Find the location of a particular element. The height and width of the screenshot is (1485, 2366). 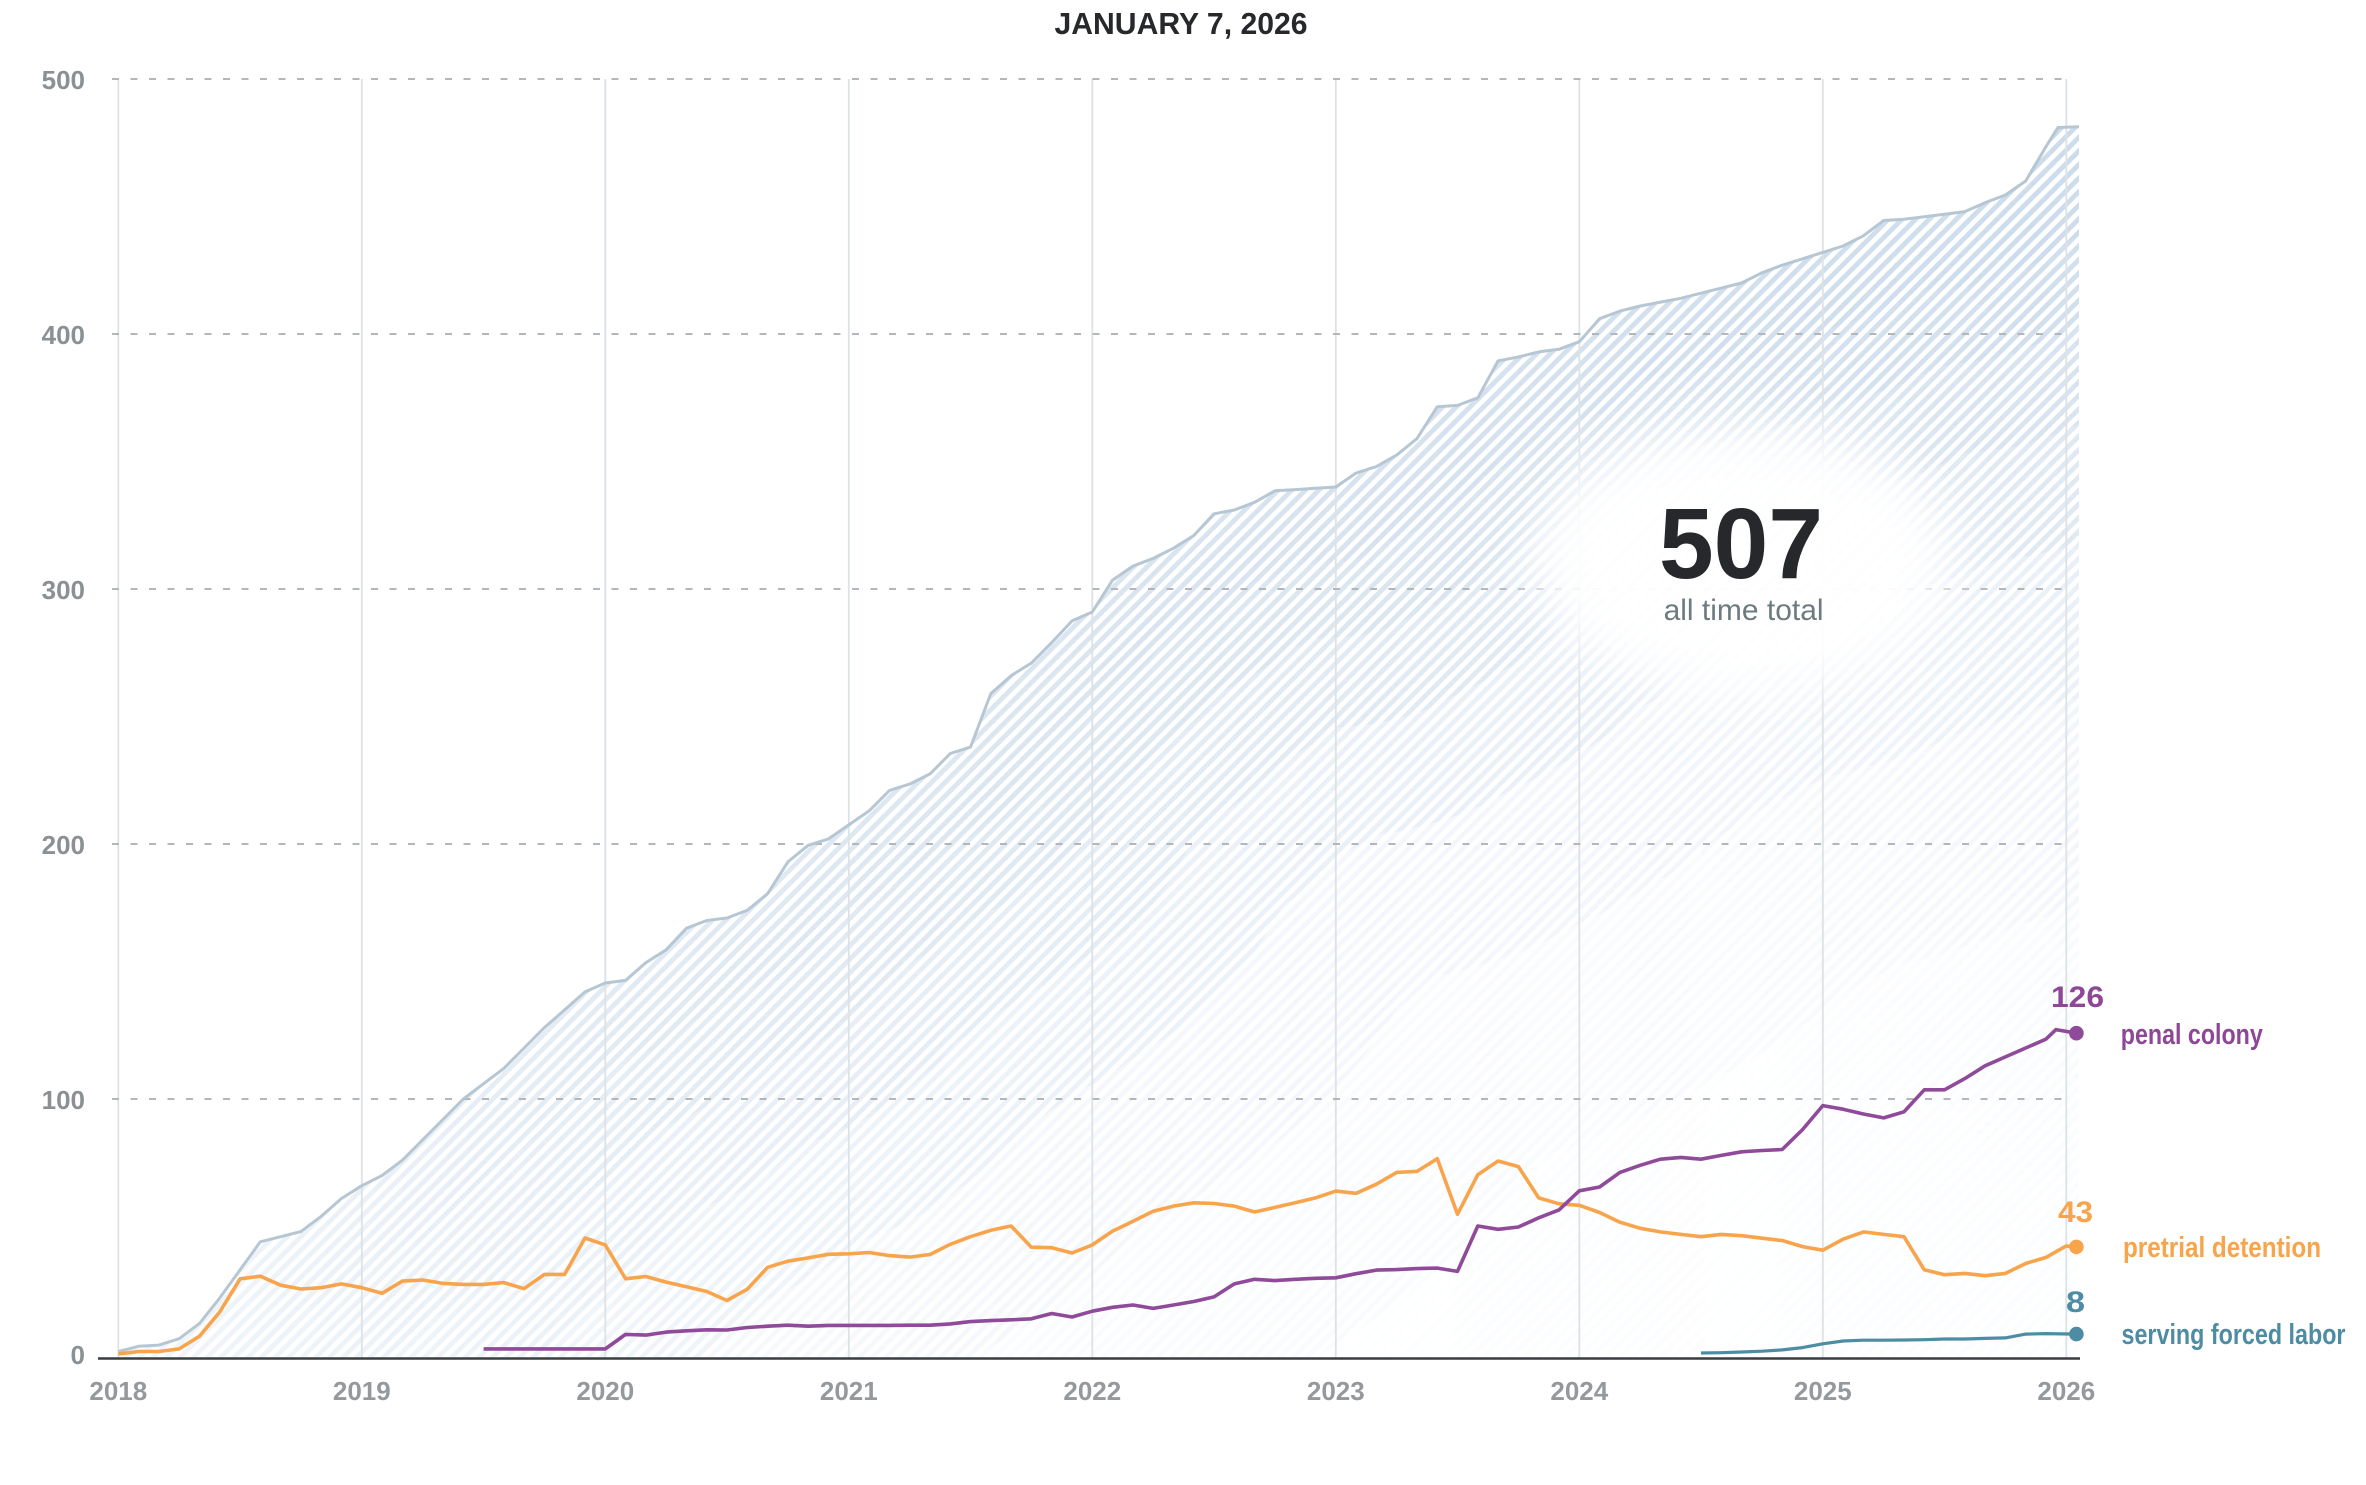

svg-text: 2026 is located at coordinates (2066, 1391).